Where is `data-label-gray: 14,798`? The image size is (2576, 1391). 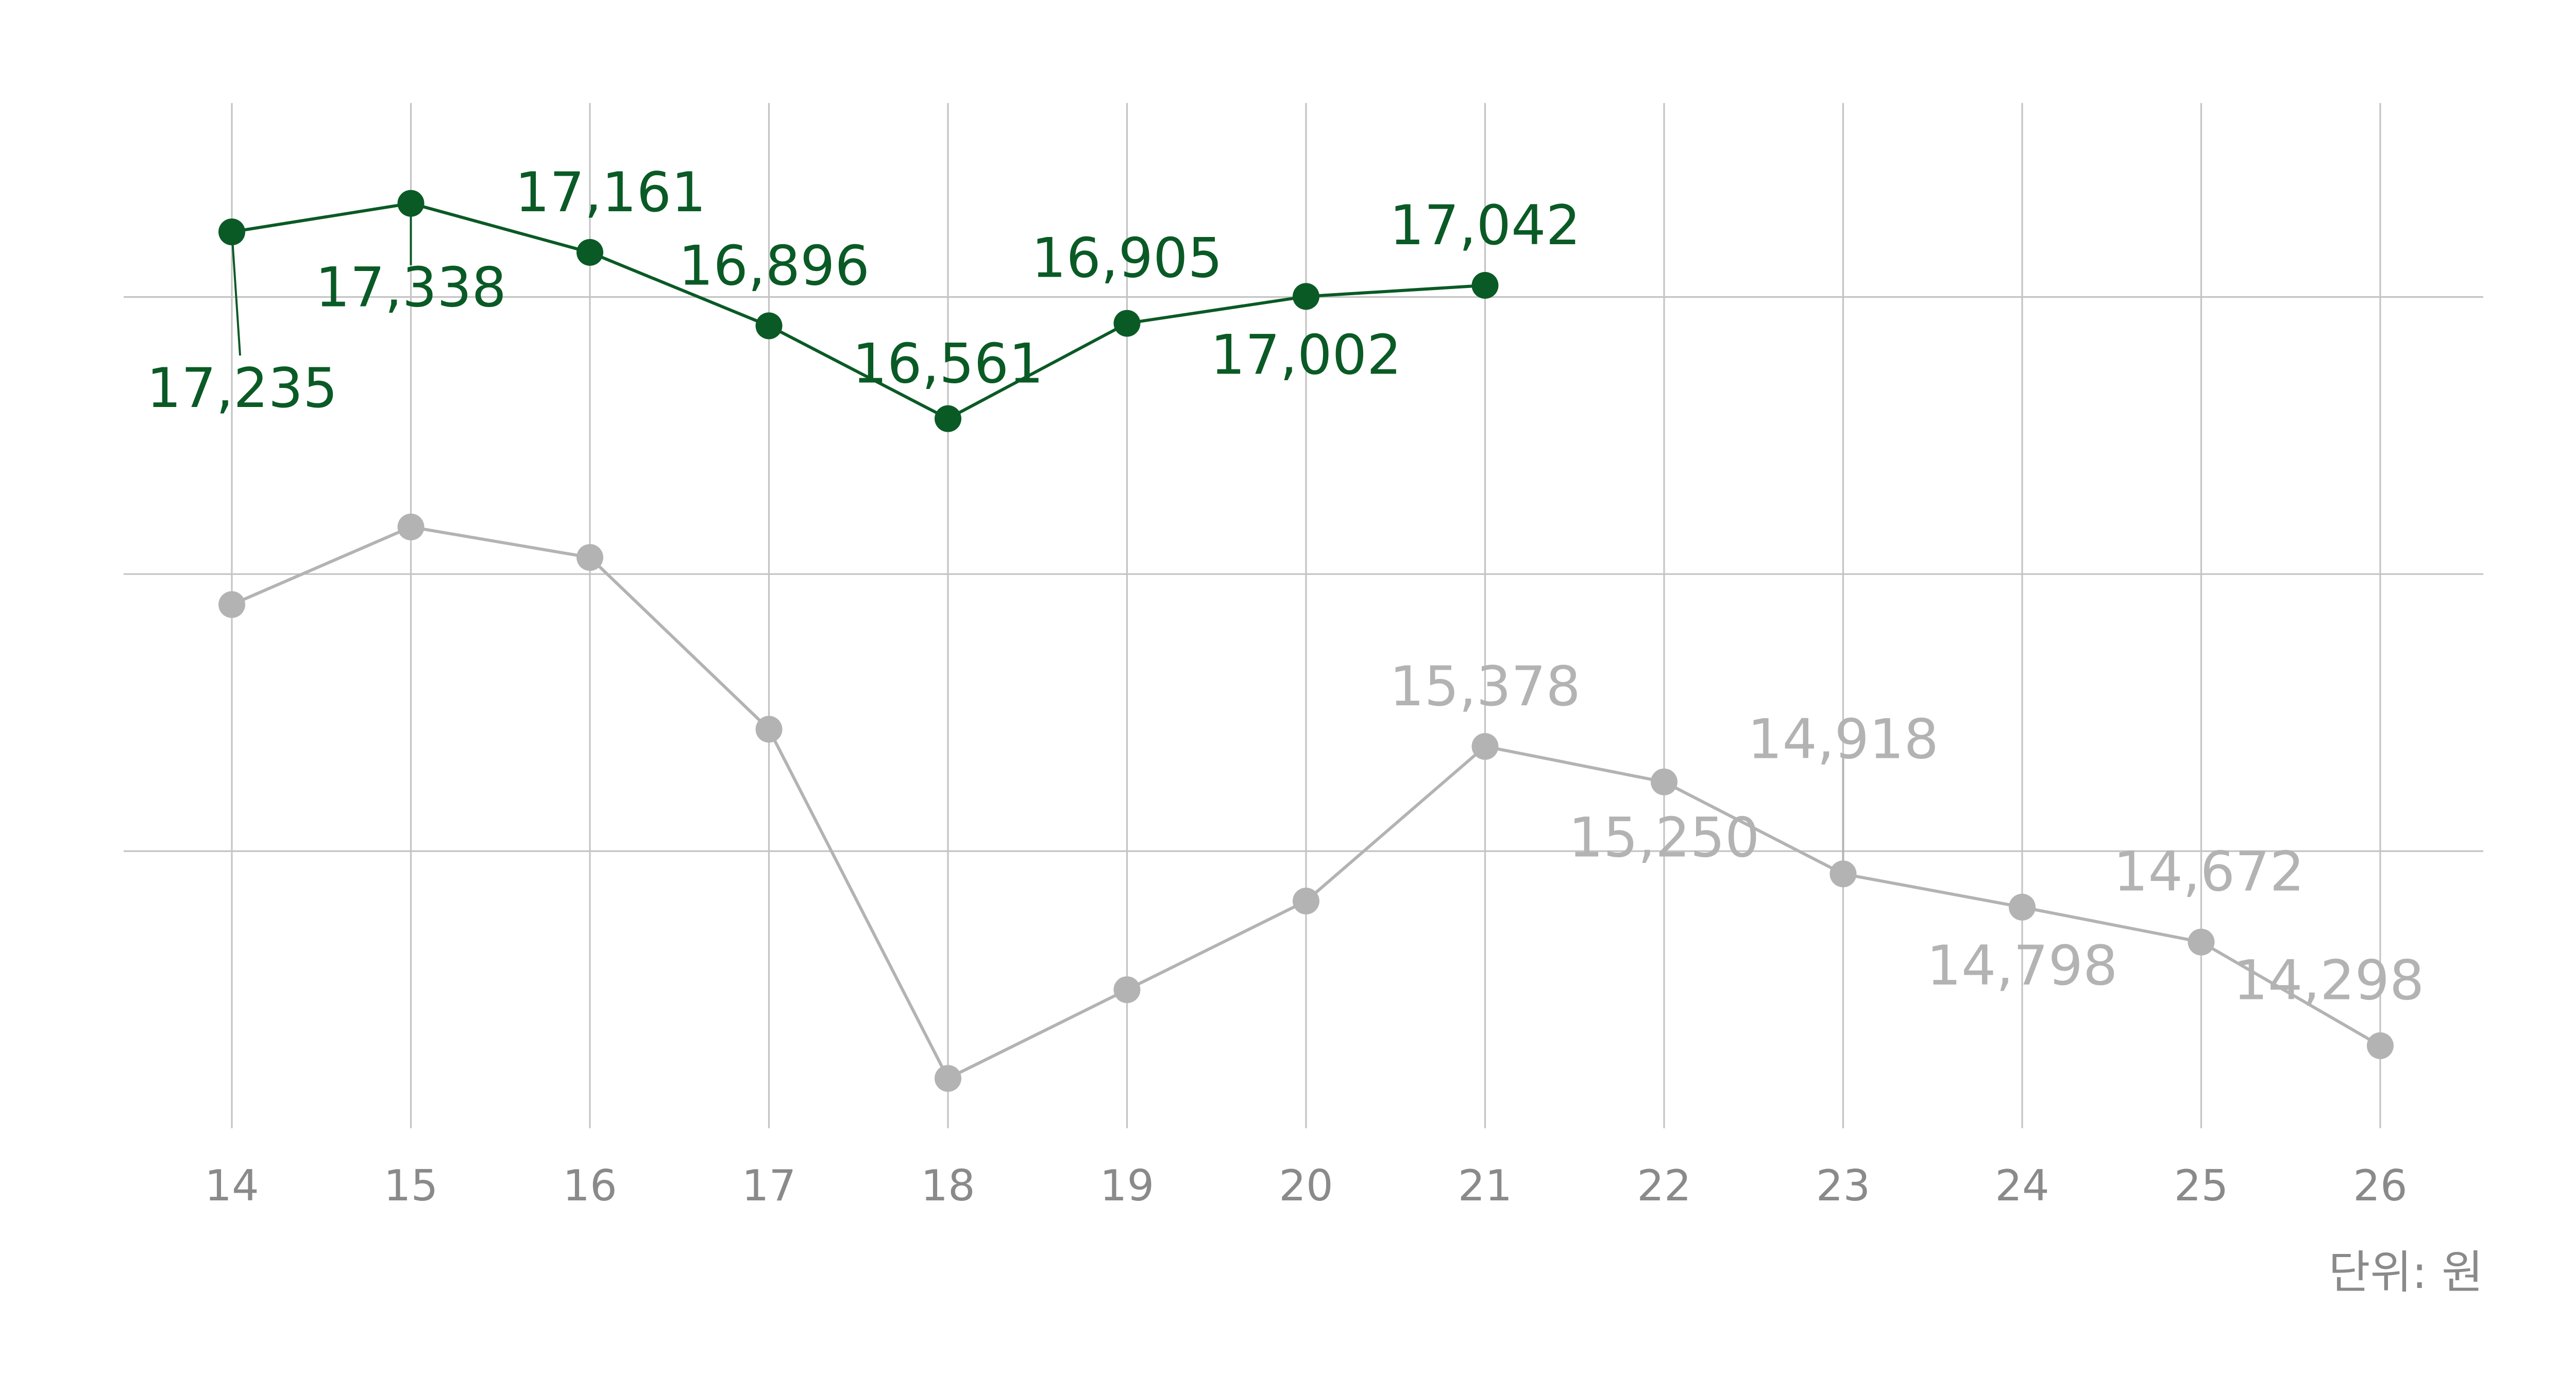 data-label-gray: 14,798 is located at coordinates (2022, 965).